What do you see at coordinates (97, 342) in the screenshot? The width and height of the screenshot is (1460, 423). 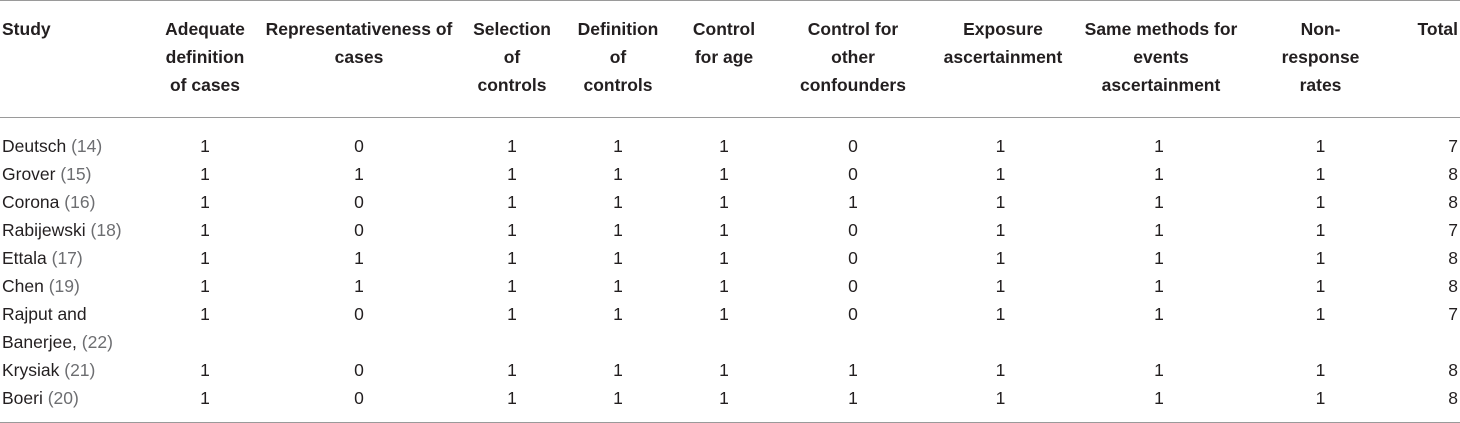 I see `reference-link: (22)` at bounding box center [97, 342].